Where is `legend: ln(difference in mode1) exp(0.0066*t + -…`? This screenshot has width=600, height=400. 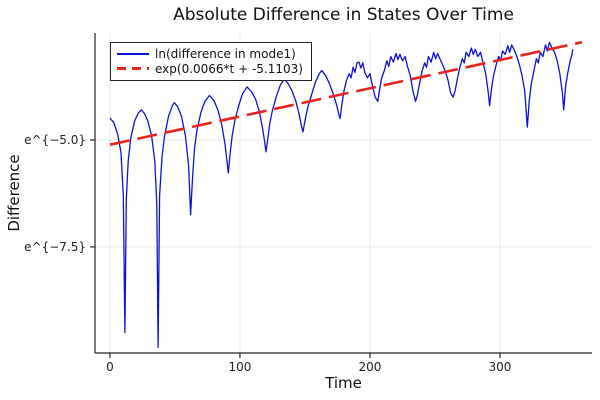 legend: ln(difference in mode1) exp(0.0066*t + -… is located at coordinates (211, 61).